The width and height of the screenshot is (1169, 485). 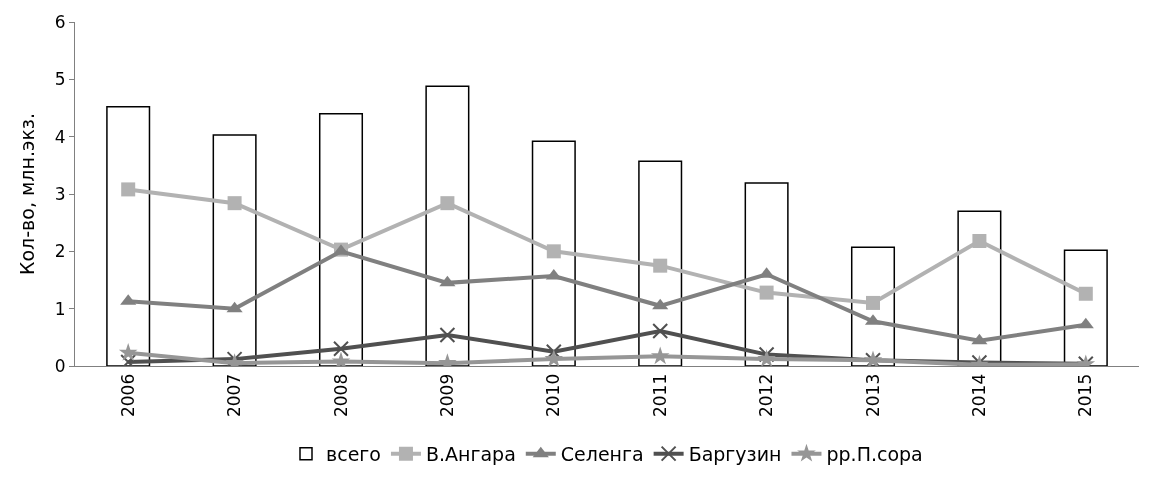 What do you see at coordinates (978, 395) in the screenshot?
I see `x-tick-label: 2014` at bounding box center [978, 395].